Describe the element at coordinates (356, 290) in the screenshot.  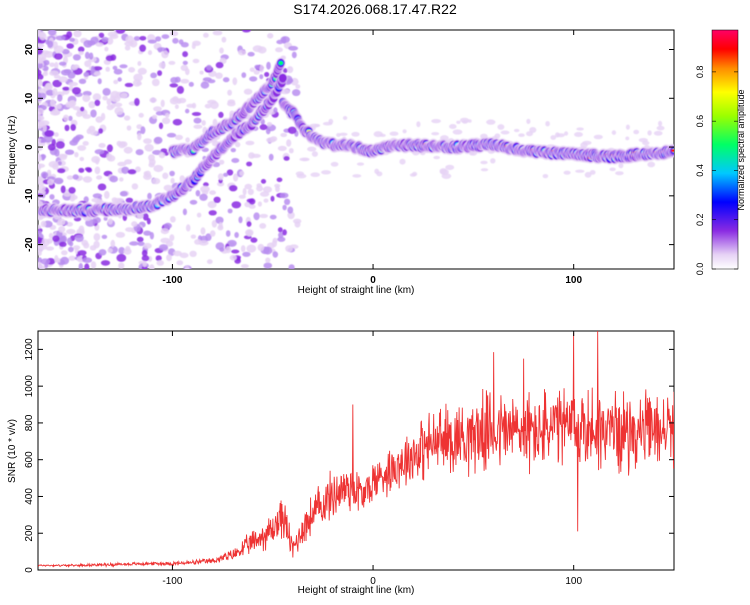
I see `spectrogram-x-axis-label: Height of straight line (km)` at that location.